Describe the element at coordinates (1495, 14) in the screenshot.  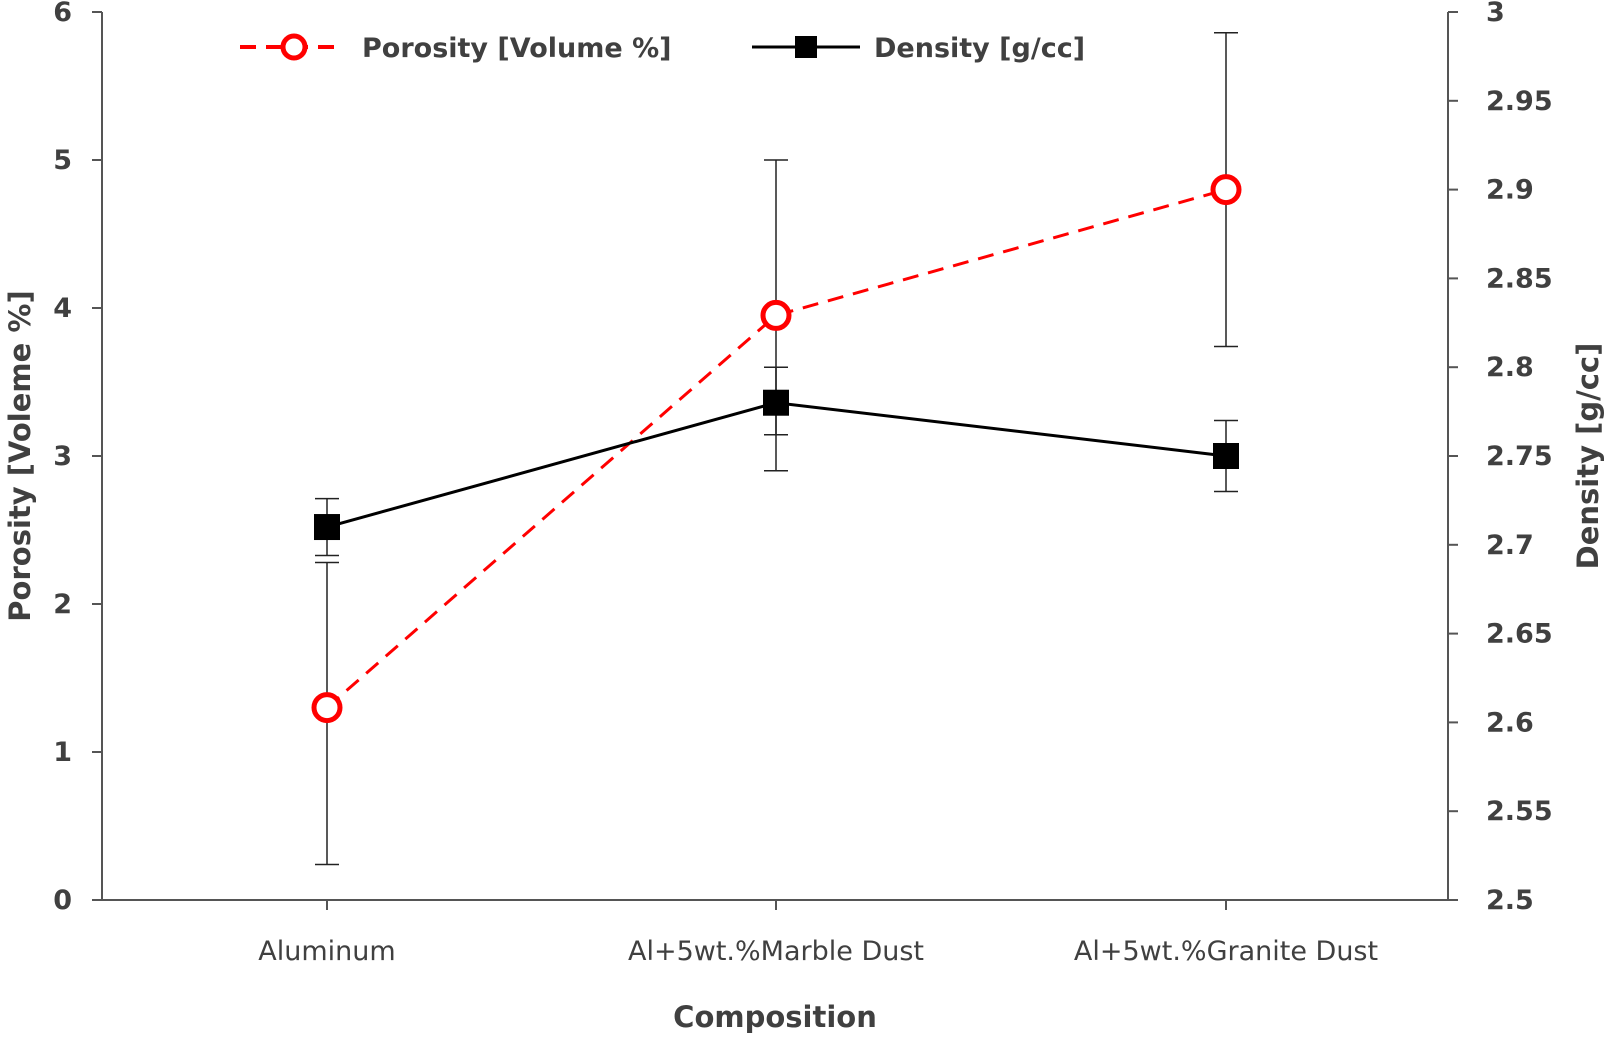
I see `right-tick-label: 3` at that location.